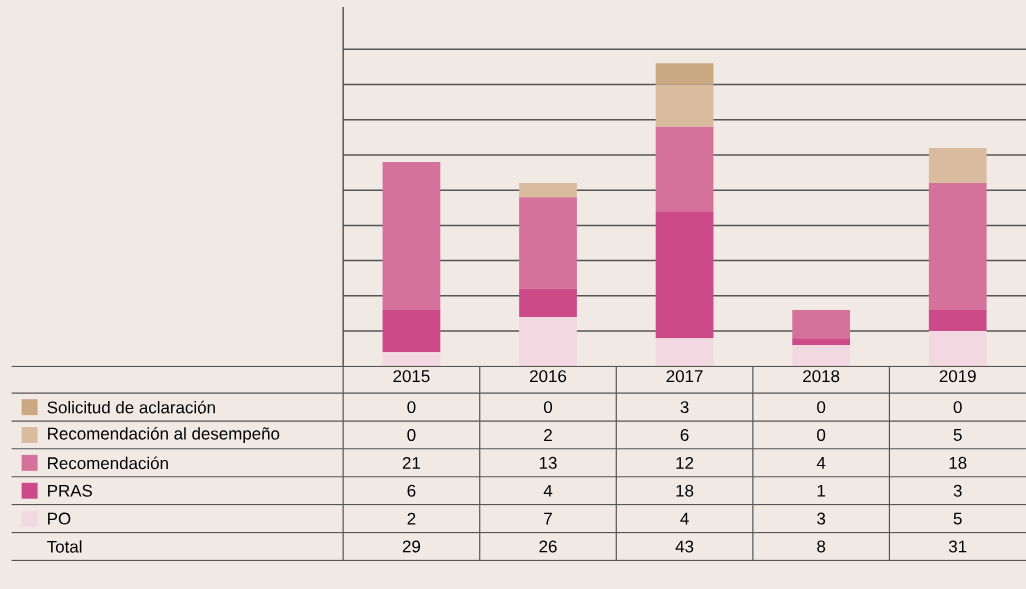 This screenshot has height=589, width=1026. I want to click on text: 31, so click(957, 546).